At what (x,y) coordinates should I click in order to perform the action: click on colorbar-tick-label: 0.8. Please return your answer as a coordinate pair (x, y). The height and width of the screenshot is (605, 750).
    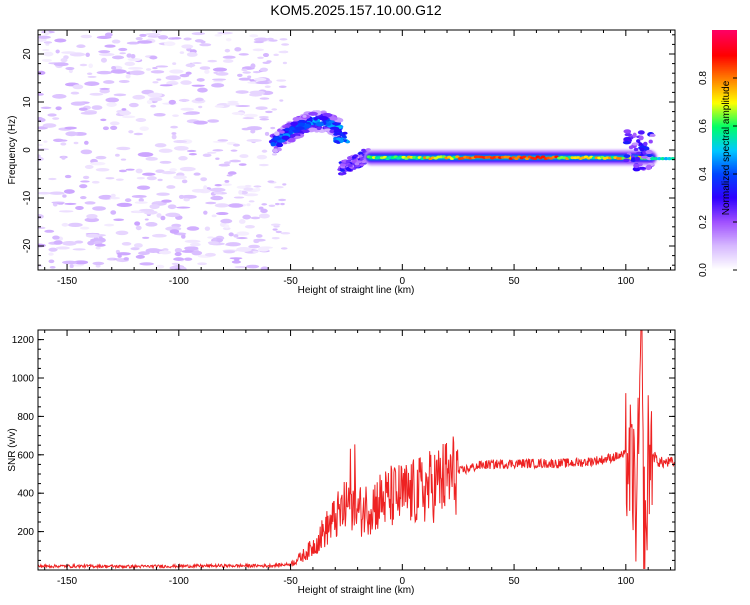
    Looking at the image, I should click on (703, 78).